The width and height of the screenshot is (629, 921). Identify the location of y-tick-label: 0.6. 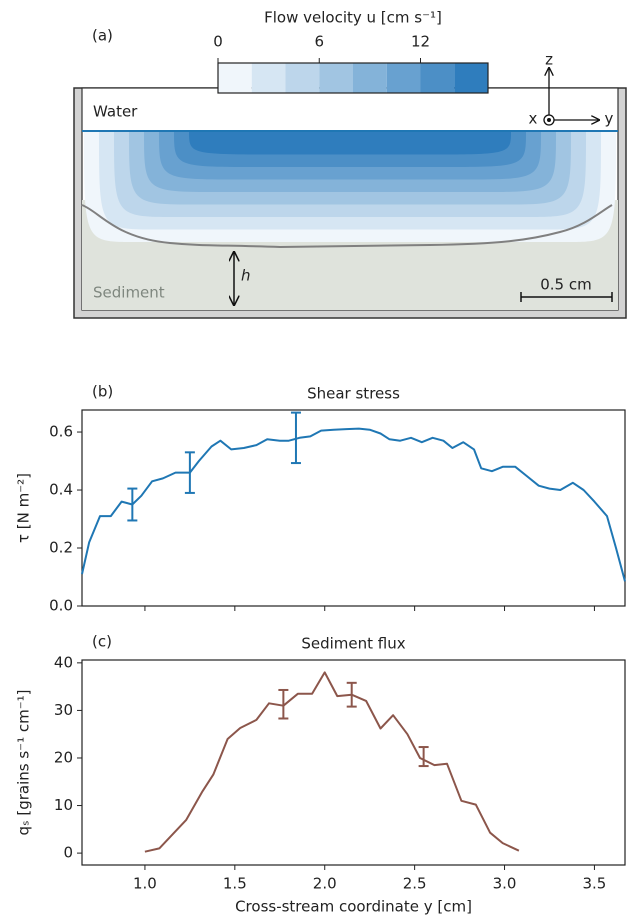
(61, 432).